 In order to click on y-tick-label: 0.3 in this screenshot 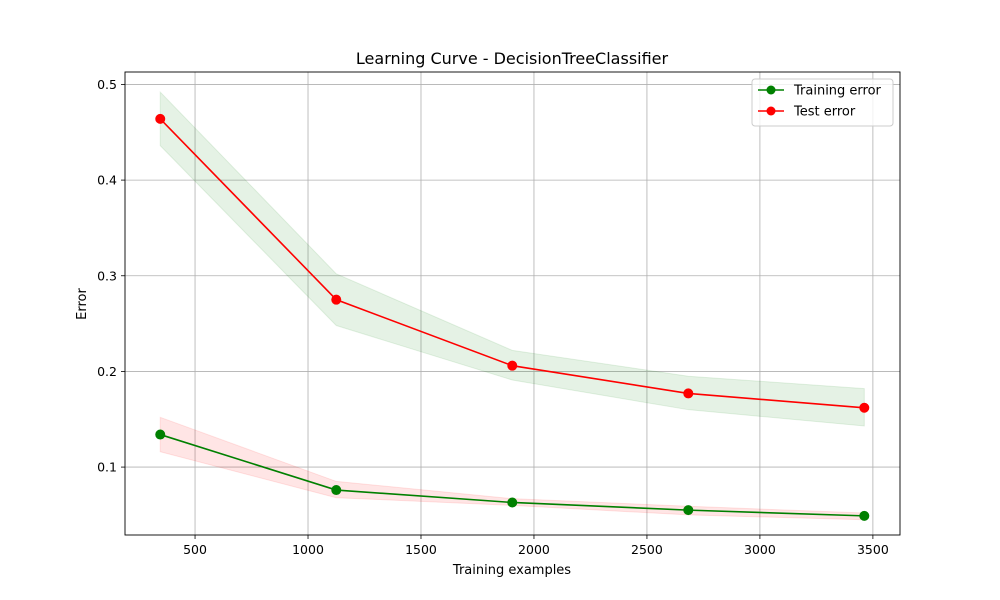, I will do `click(107, 275)`.